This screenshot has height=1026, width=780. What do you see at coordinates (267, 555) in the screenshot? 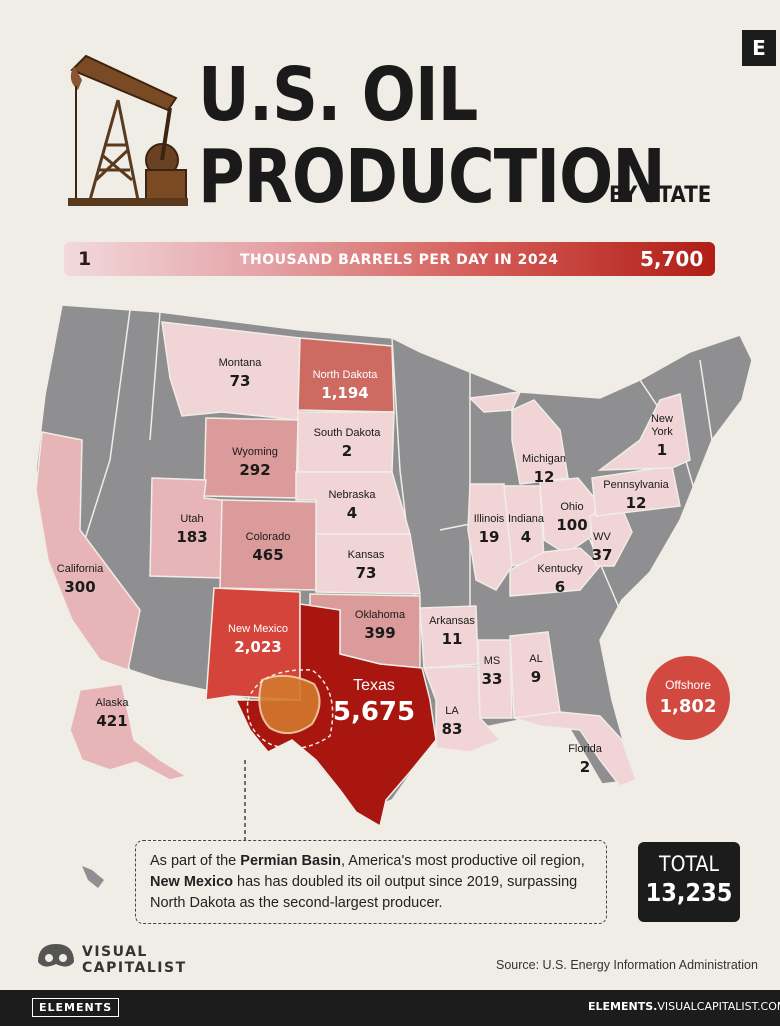
I see `state-value-colorado: 465` at bounding box center [267, 555].